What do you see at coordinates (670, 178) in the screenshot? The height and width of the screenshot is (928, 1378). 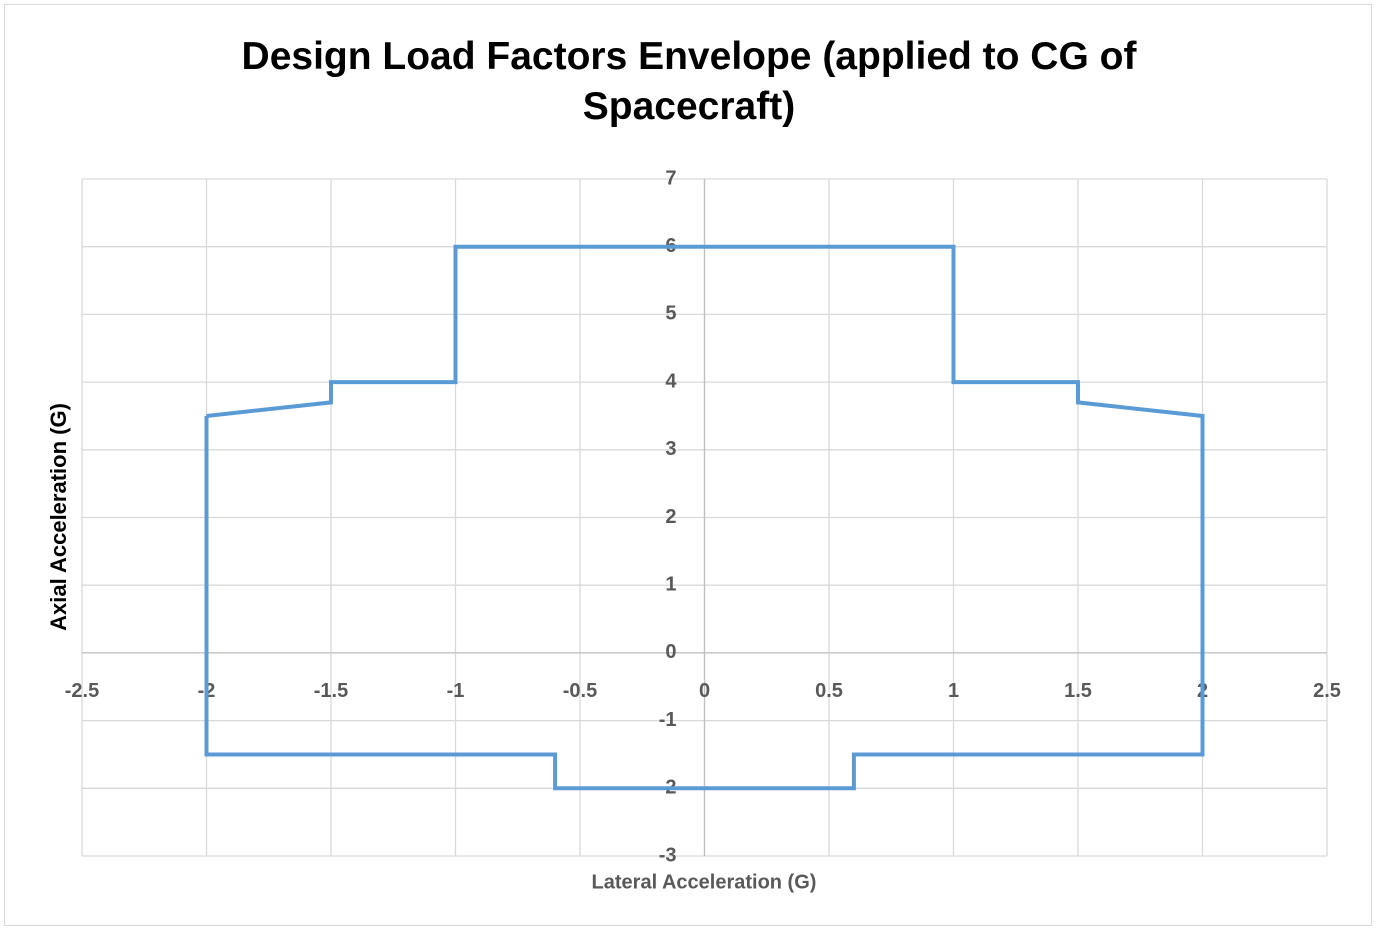 I see `y-tick-label: 7` at bounding box center [670, 178].